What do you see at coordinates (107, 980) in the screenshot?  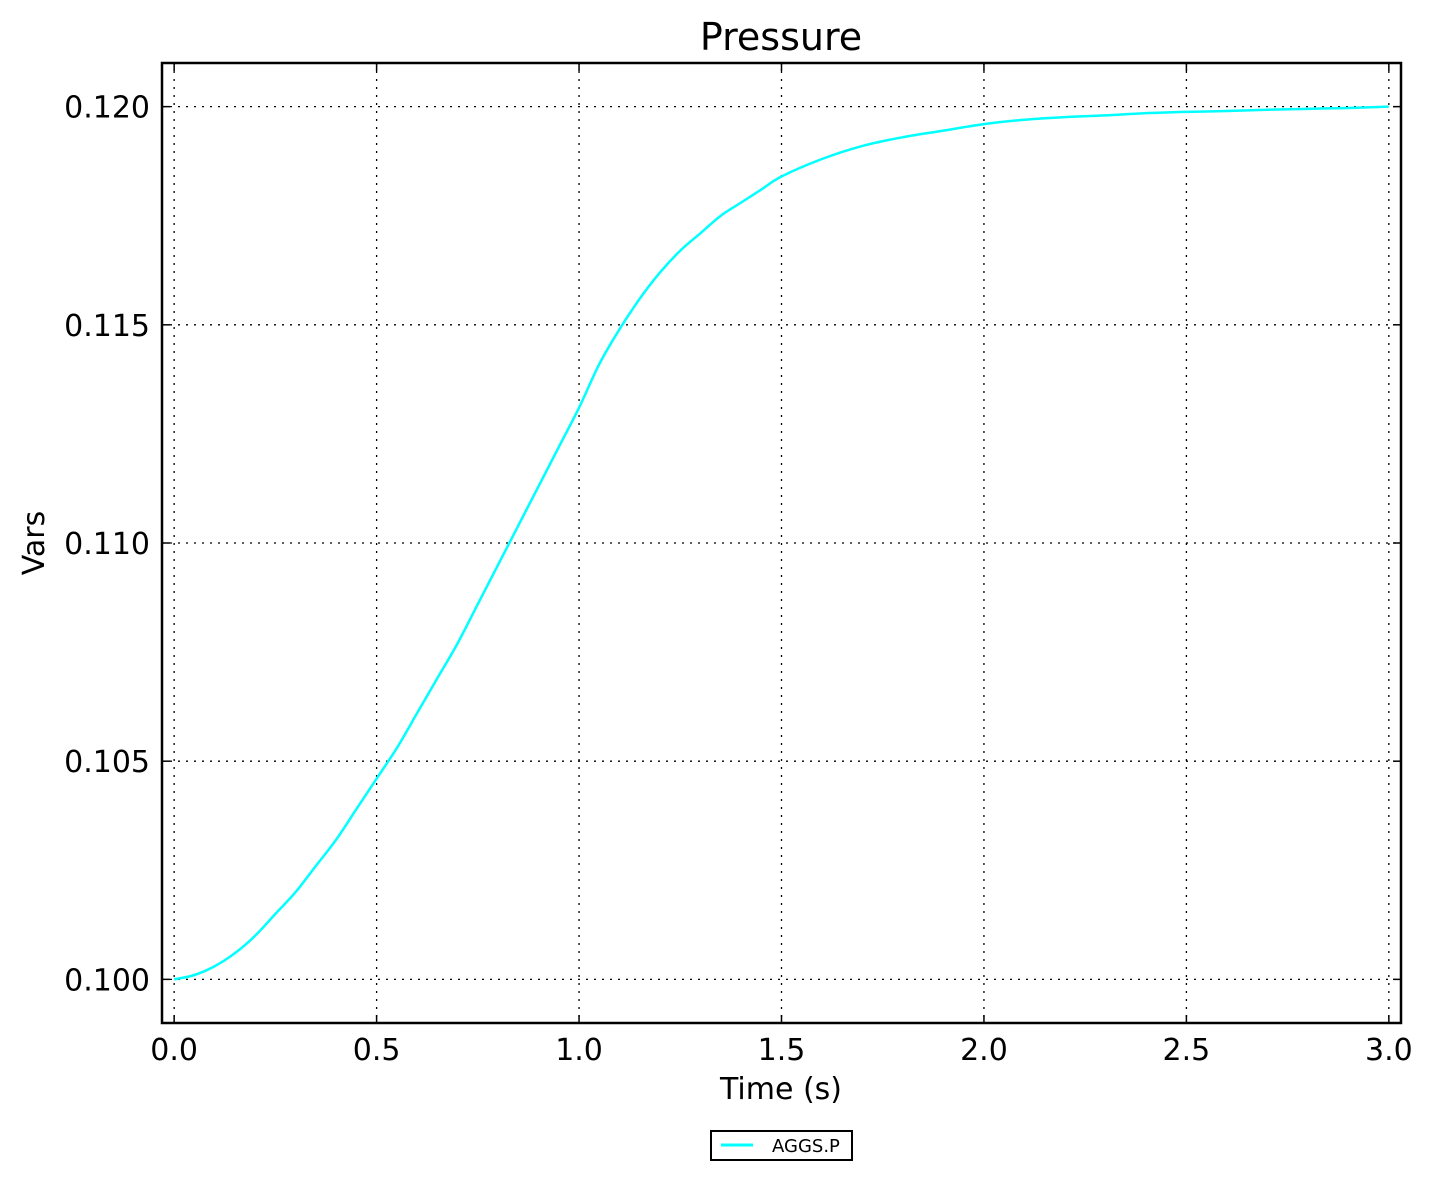 I see `y-tick-label: 0.100` at bounding box center [107, 980].